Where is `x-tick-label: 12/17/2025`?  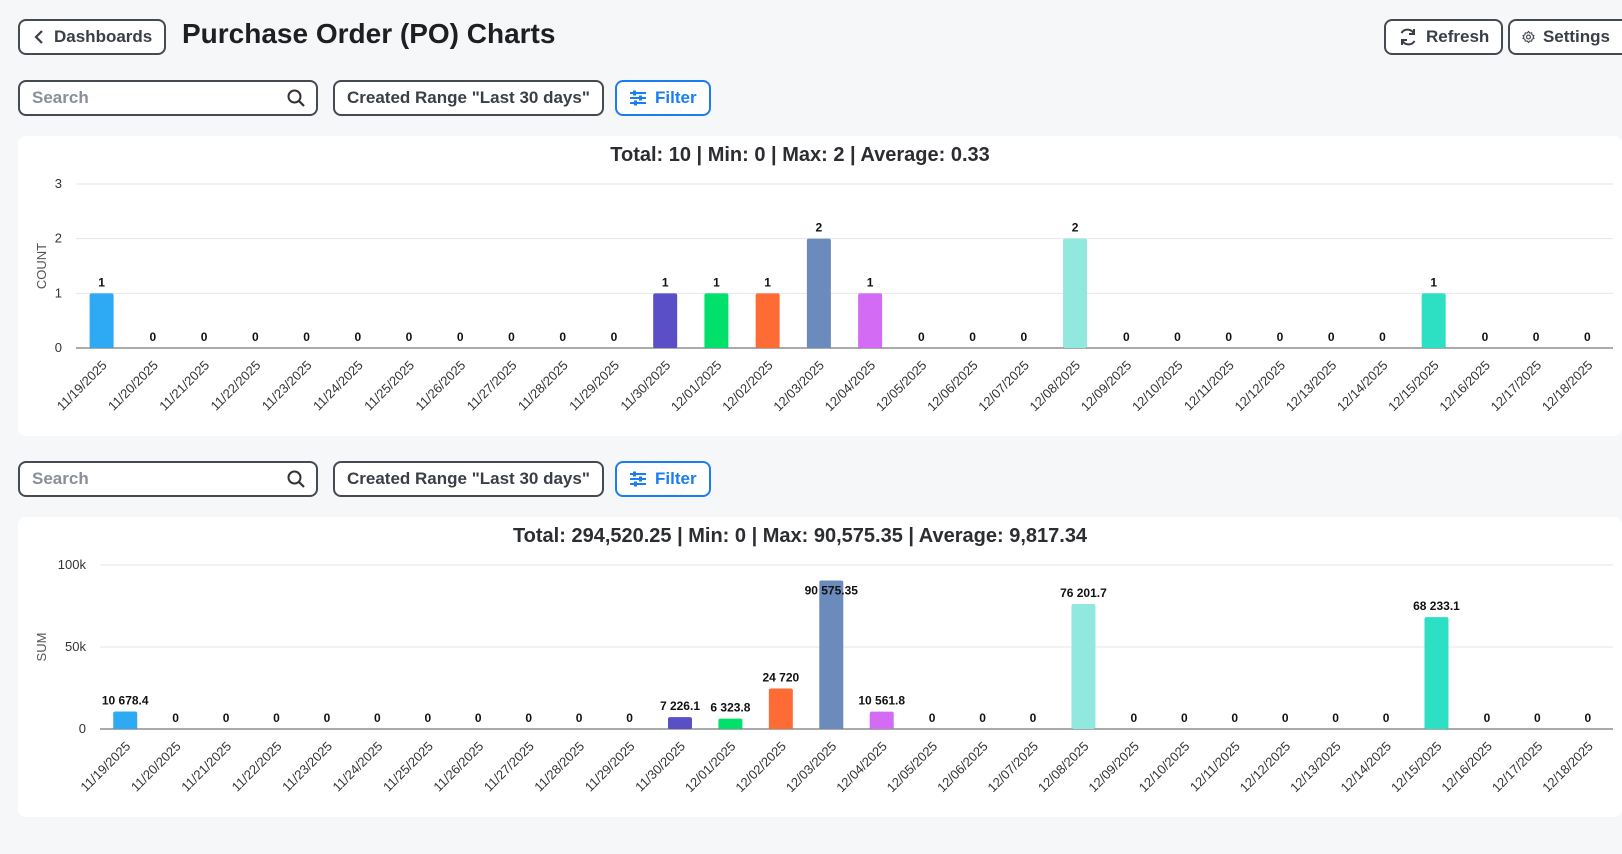
x-tick-label: 12/17/2025 is located at coordinates (1516, 386).